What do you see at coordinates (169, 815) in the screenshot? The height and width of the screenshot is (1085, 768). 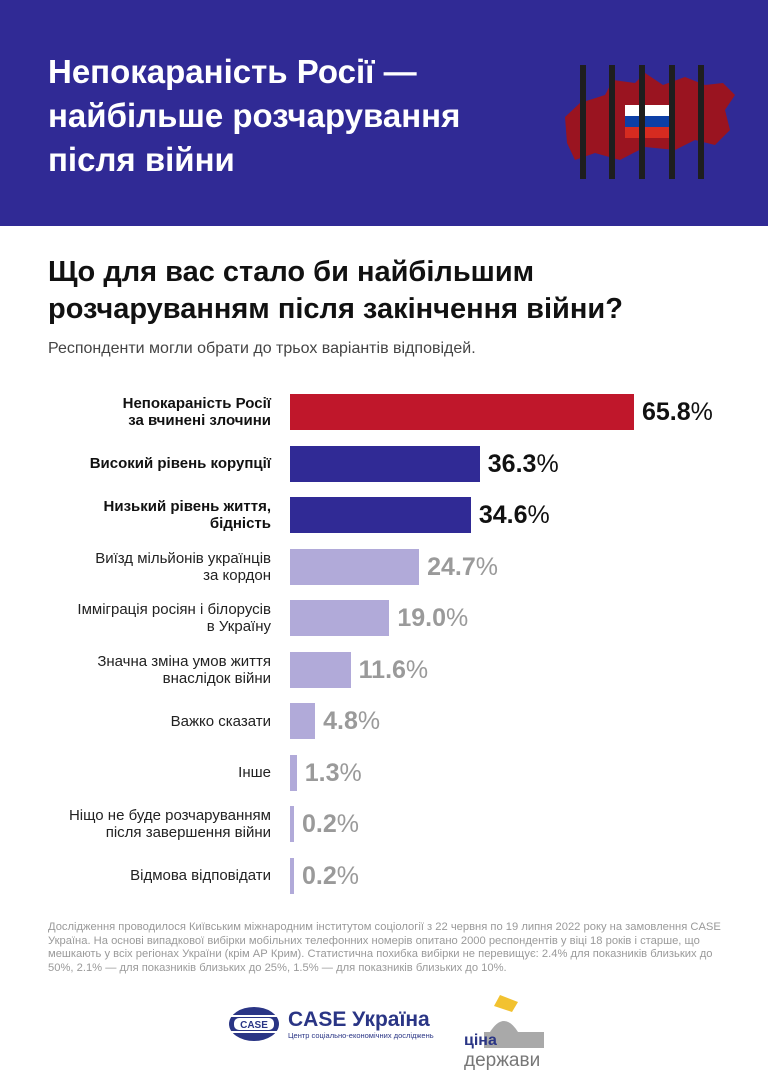 I see `category-label-line: Ніщо не буде розчаруванням` at bounding box center [169, 815].